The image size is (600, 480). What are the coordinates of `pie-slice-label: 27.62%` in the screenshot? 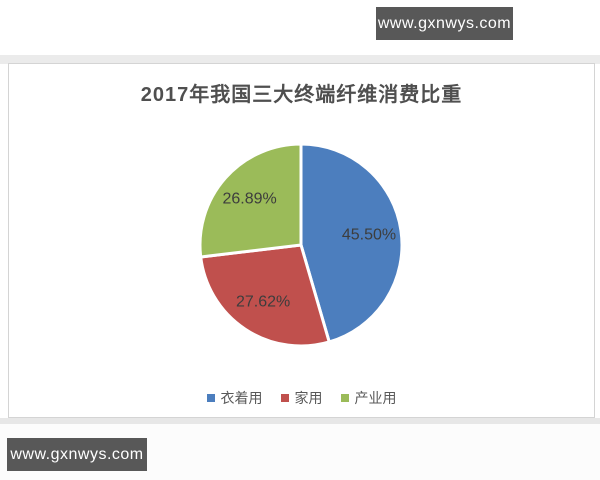 It's located at (263, 302).